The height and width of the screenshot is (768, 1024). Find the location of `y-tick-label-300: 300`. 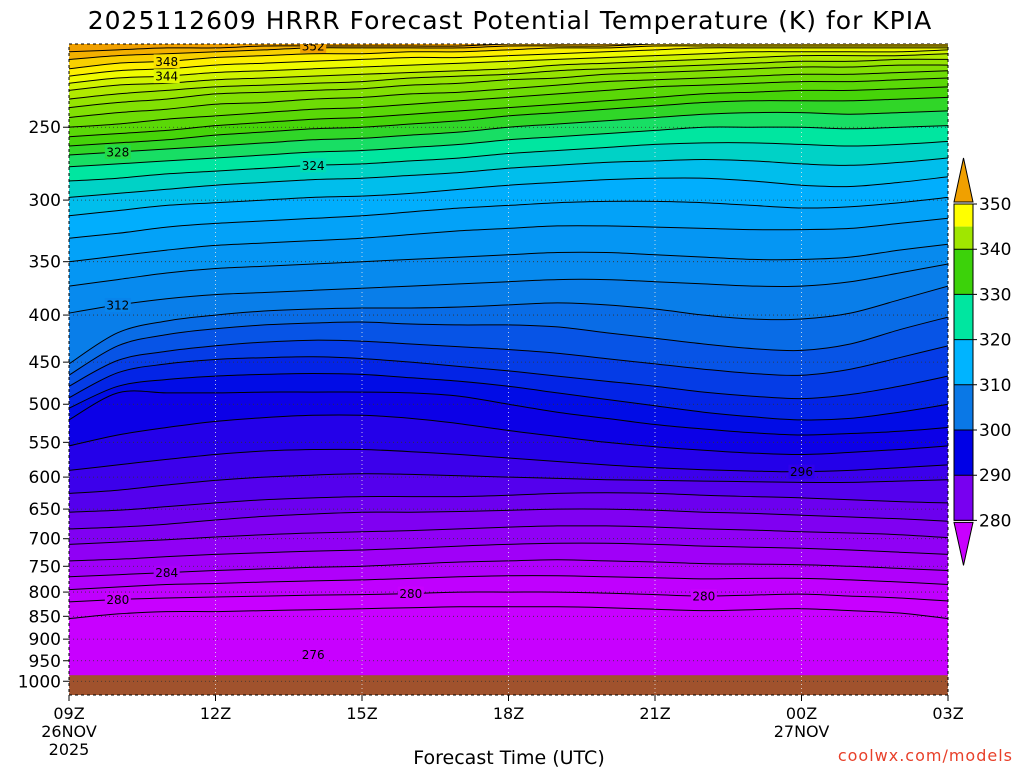

y-tick-label-300: 300 is located at coordinates (45, 201).